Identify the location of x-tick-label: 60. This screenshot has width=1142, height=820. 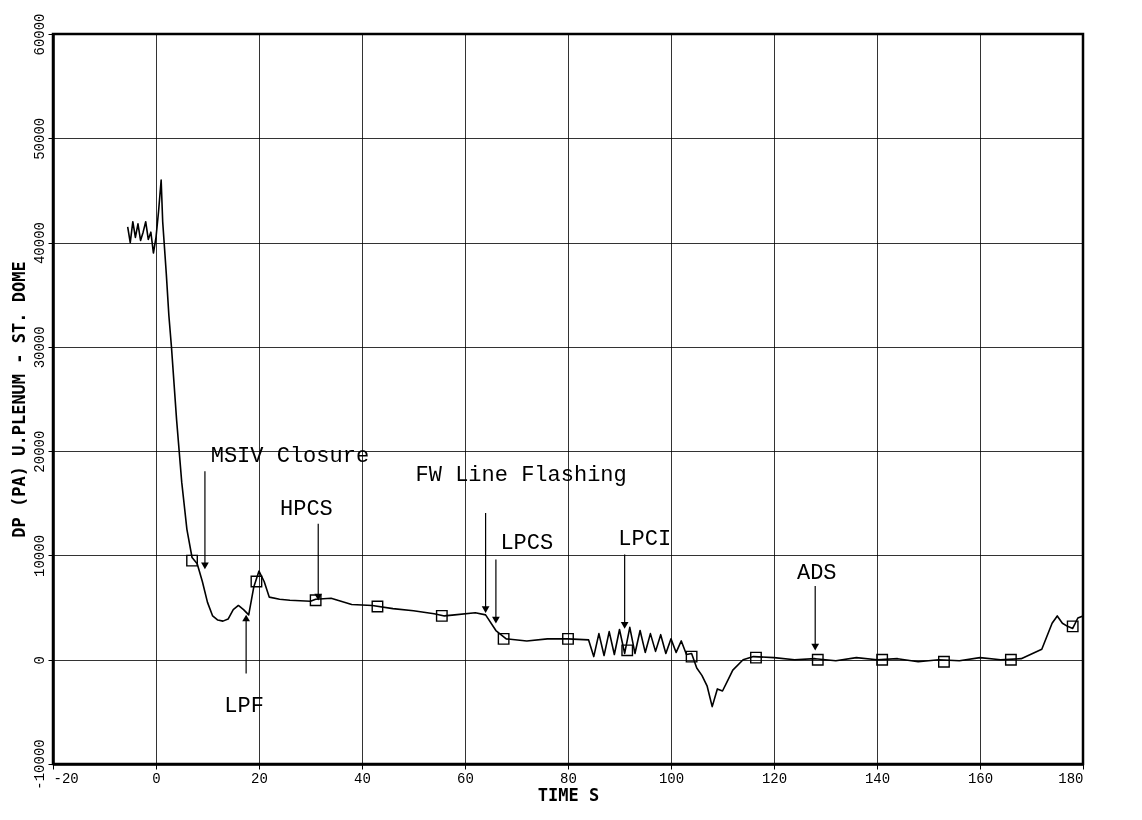
(465, 778).